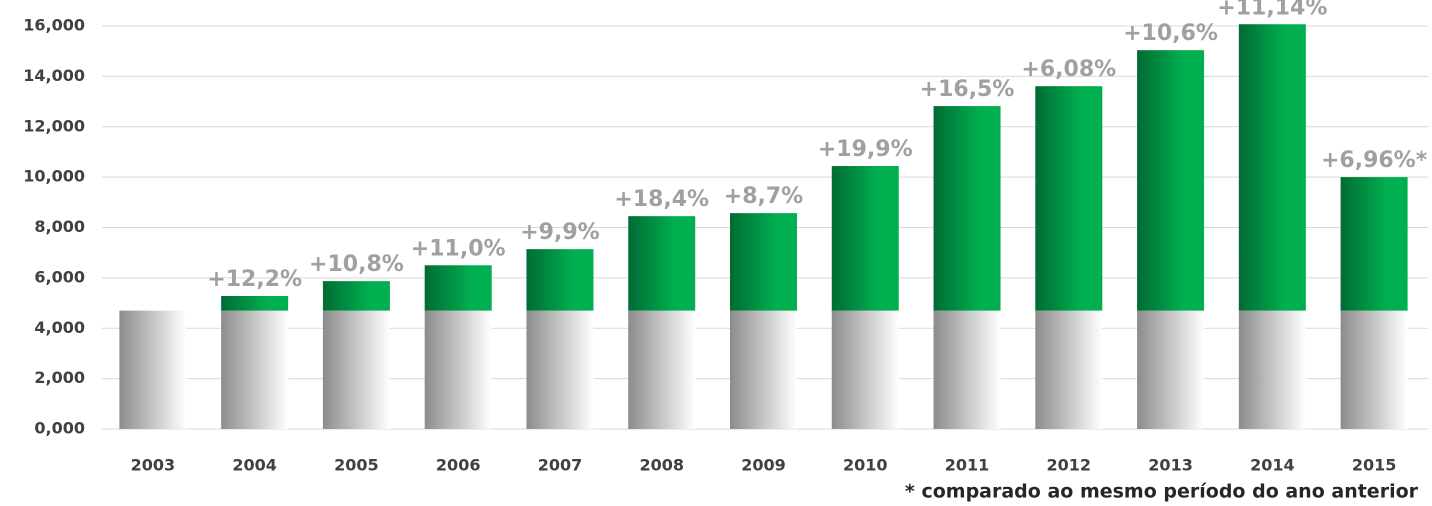 This screenshot has width=1432, height=506. What do you see at coordinates (763, 196) in the screenshot?
I see `growth-label: +8,7%` at bounding box center [763, 196].